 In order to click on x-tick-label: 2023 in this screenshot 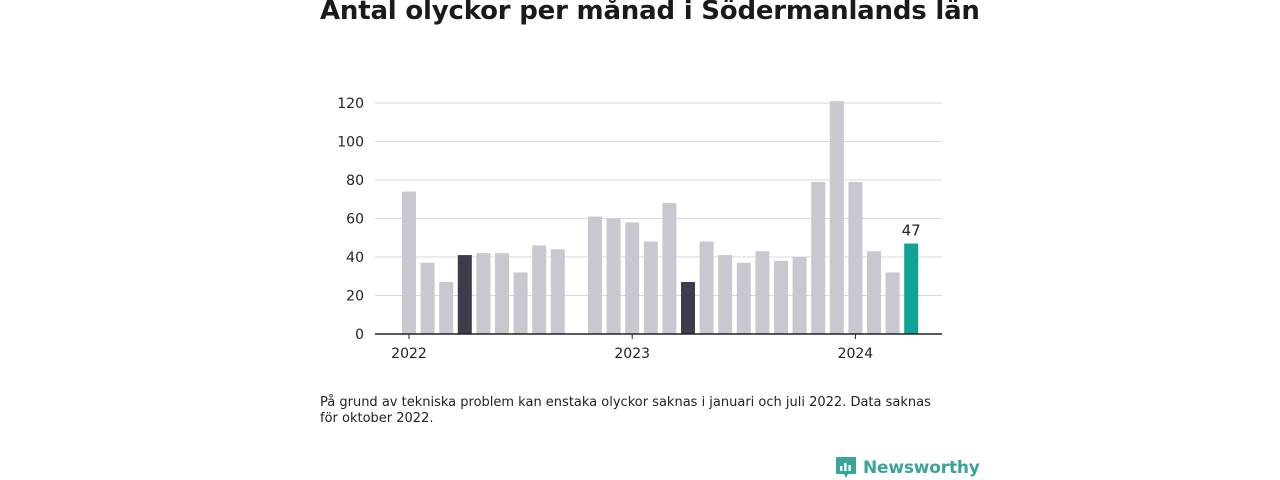, I will do `click(632, 354)`.